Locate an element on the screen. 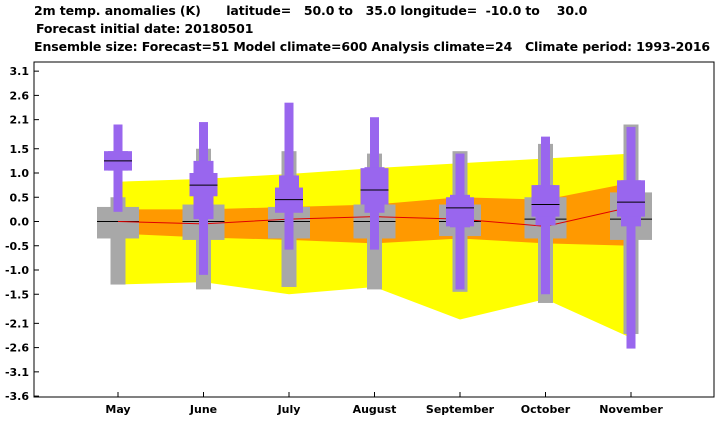 The image size is (720, 421). x-tick-label-august: August is located at coordinates (375, 409).